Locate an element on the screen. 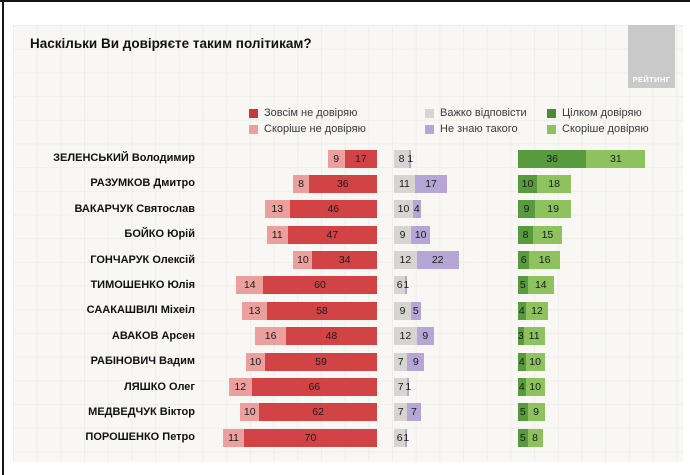 This screenshot has width=690, height=475. trust-zone: 6 16 is located at coordinates (600, 260).